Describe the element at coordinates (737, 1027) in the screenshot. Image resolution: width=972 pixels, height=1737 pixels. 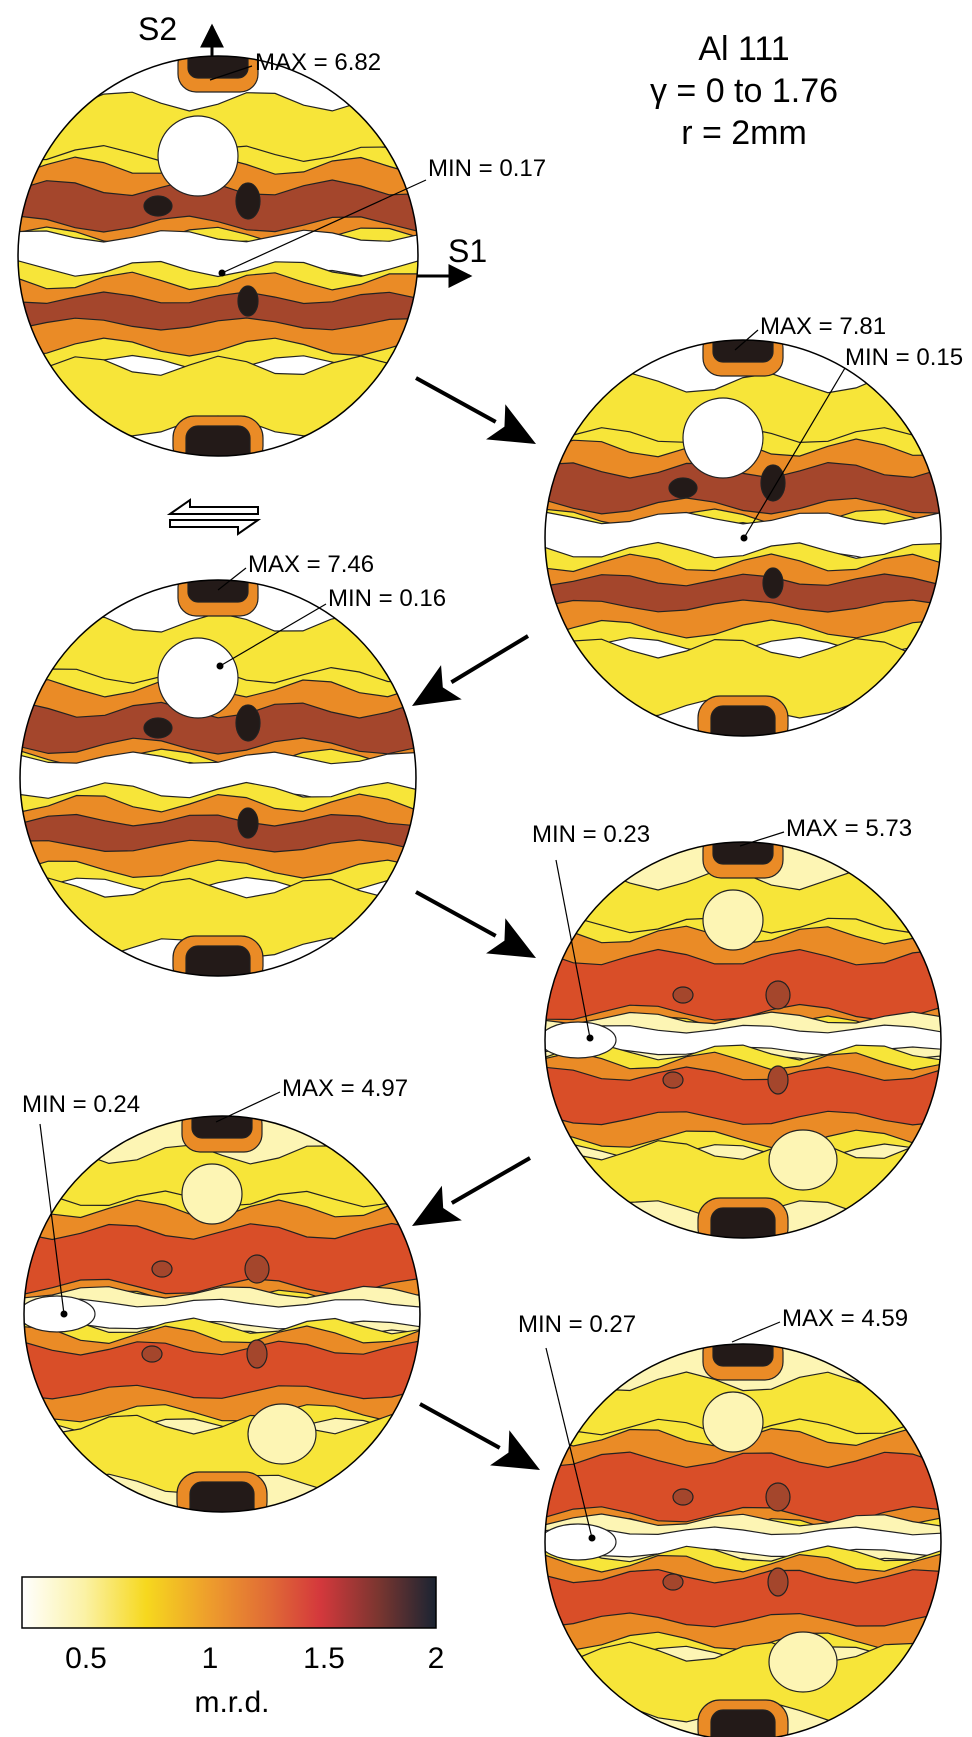
I see `pole-figure: MAX = 5.73 MIN = 0.23` at that location.